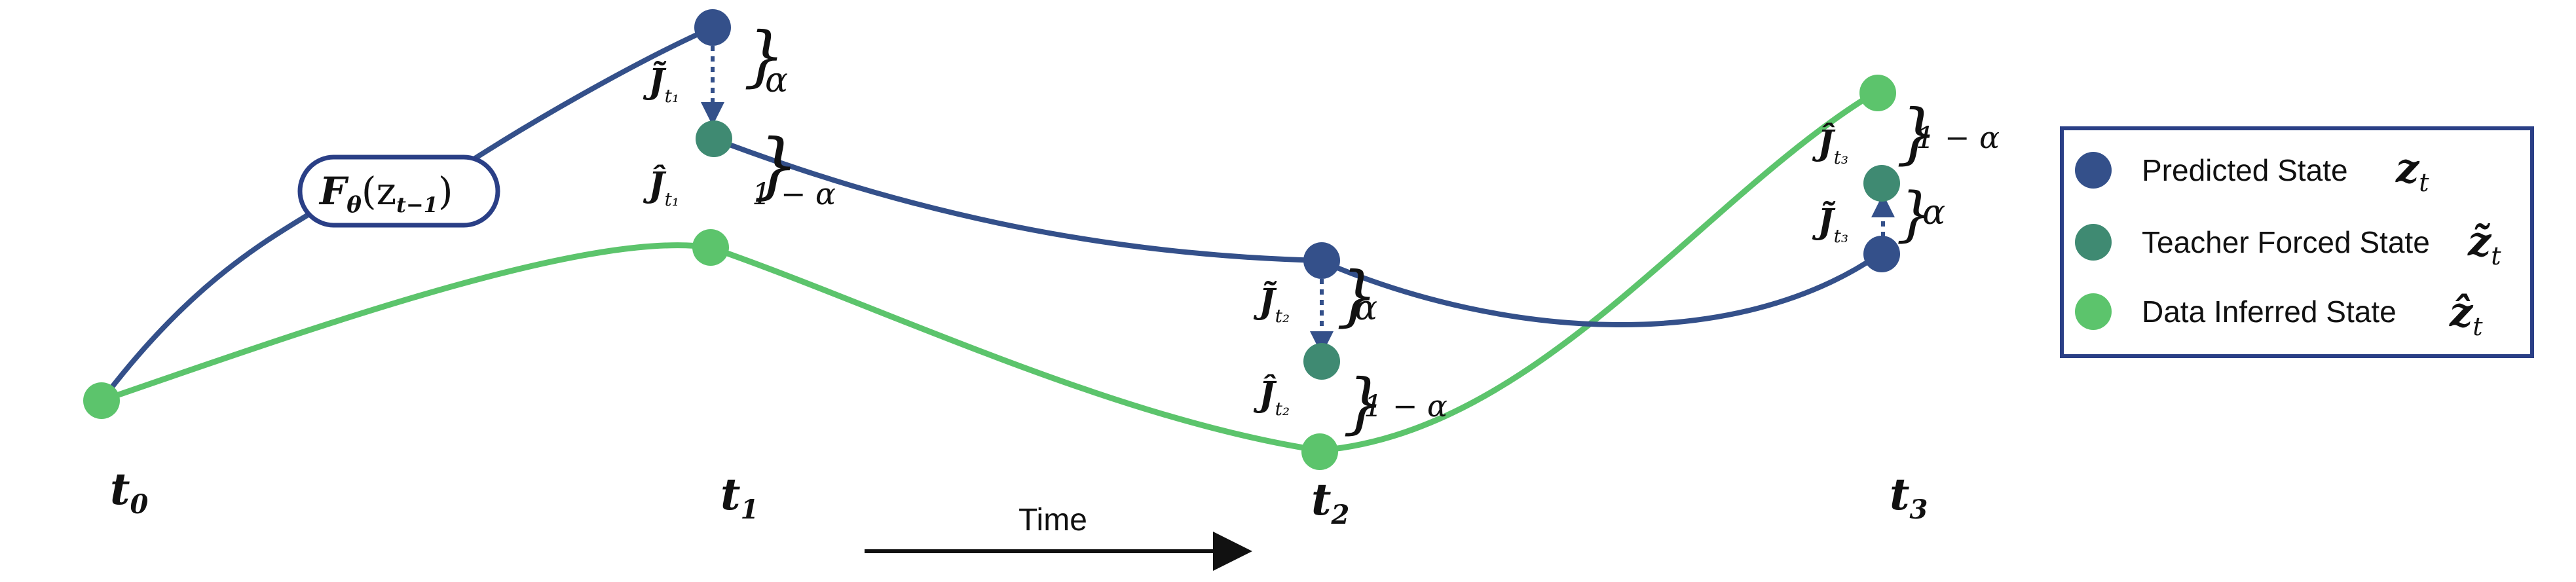 This screenshot has height=582, width=2576. I want to click on legend-label-teacher: Teacher Forced State, so click(2286, 242).